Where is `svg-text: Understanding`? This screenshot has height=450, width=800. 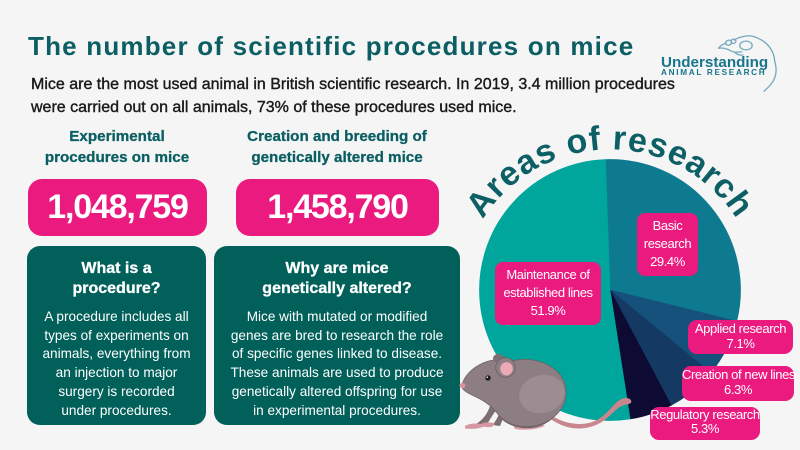
svg-text: Understanding is located at coordinates (714, 62).